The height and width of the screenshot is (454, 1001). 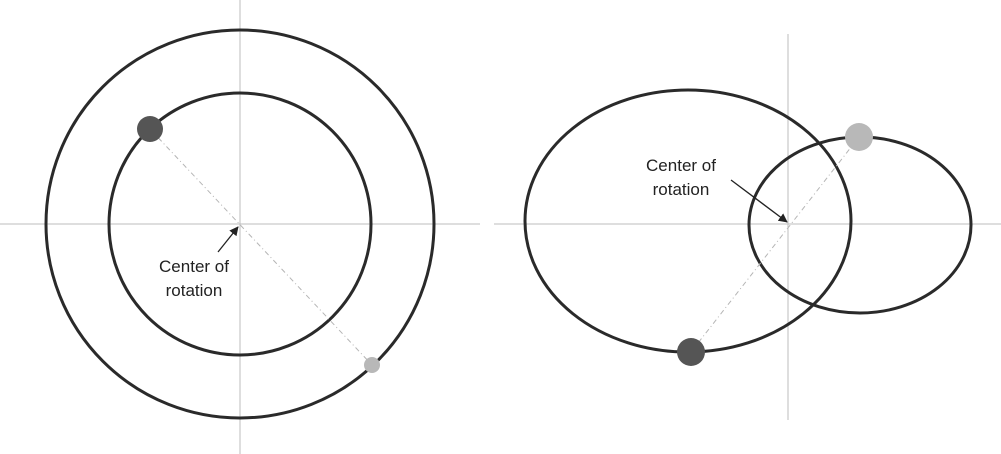 What do you see at coordinates (150, 129) in the screenshot?
I see `left-large-body` at bounding box center [150, 129].